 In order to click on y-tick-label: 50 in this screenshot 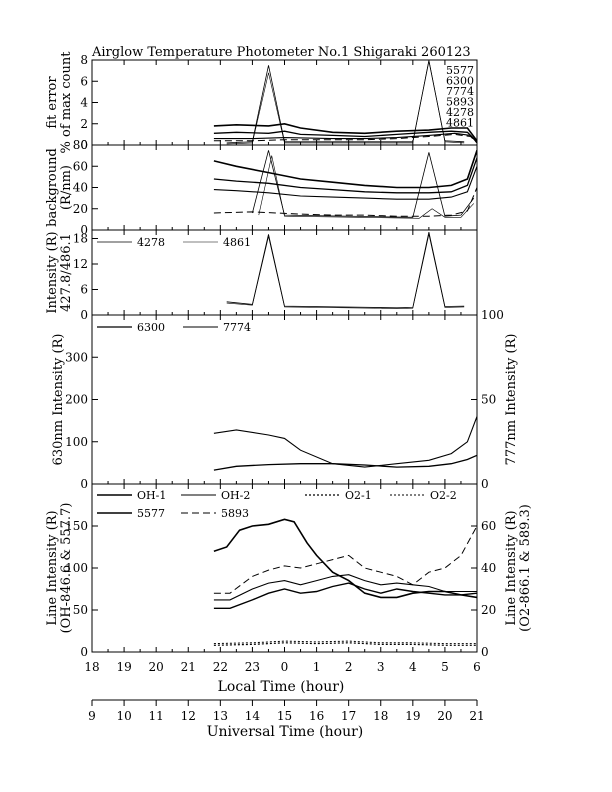, I will do `click(80, 610)`.